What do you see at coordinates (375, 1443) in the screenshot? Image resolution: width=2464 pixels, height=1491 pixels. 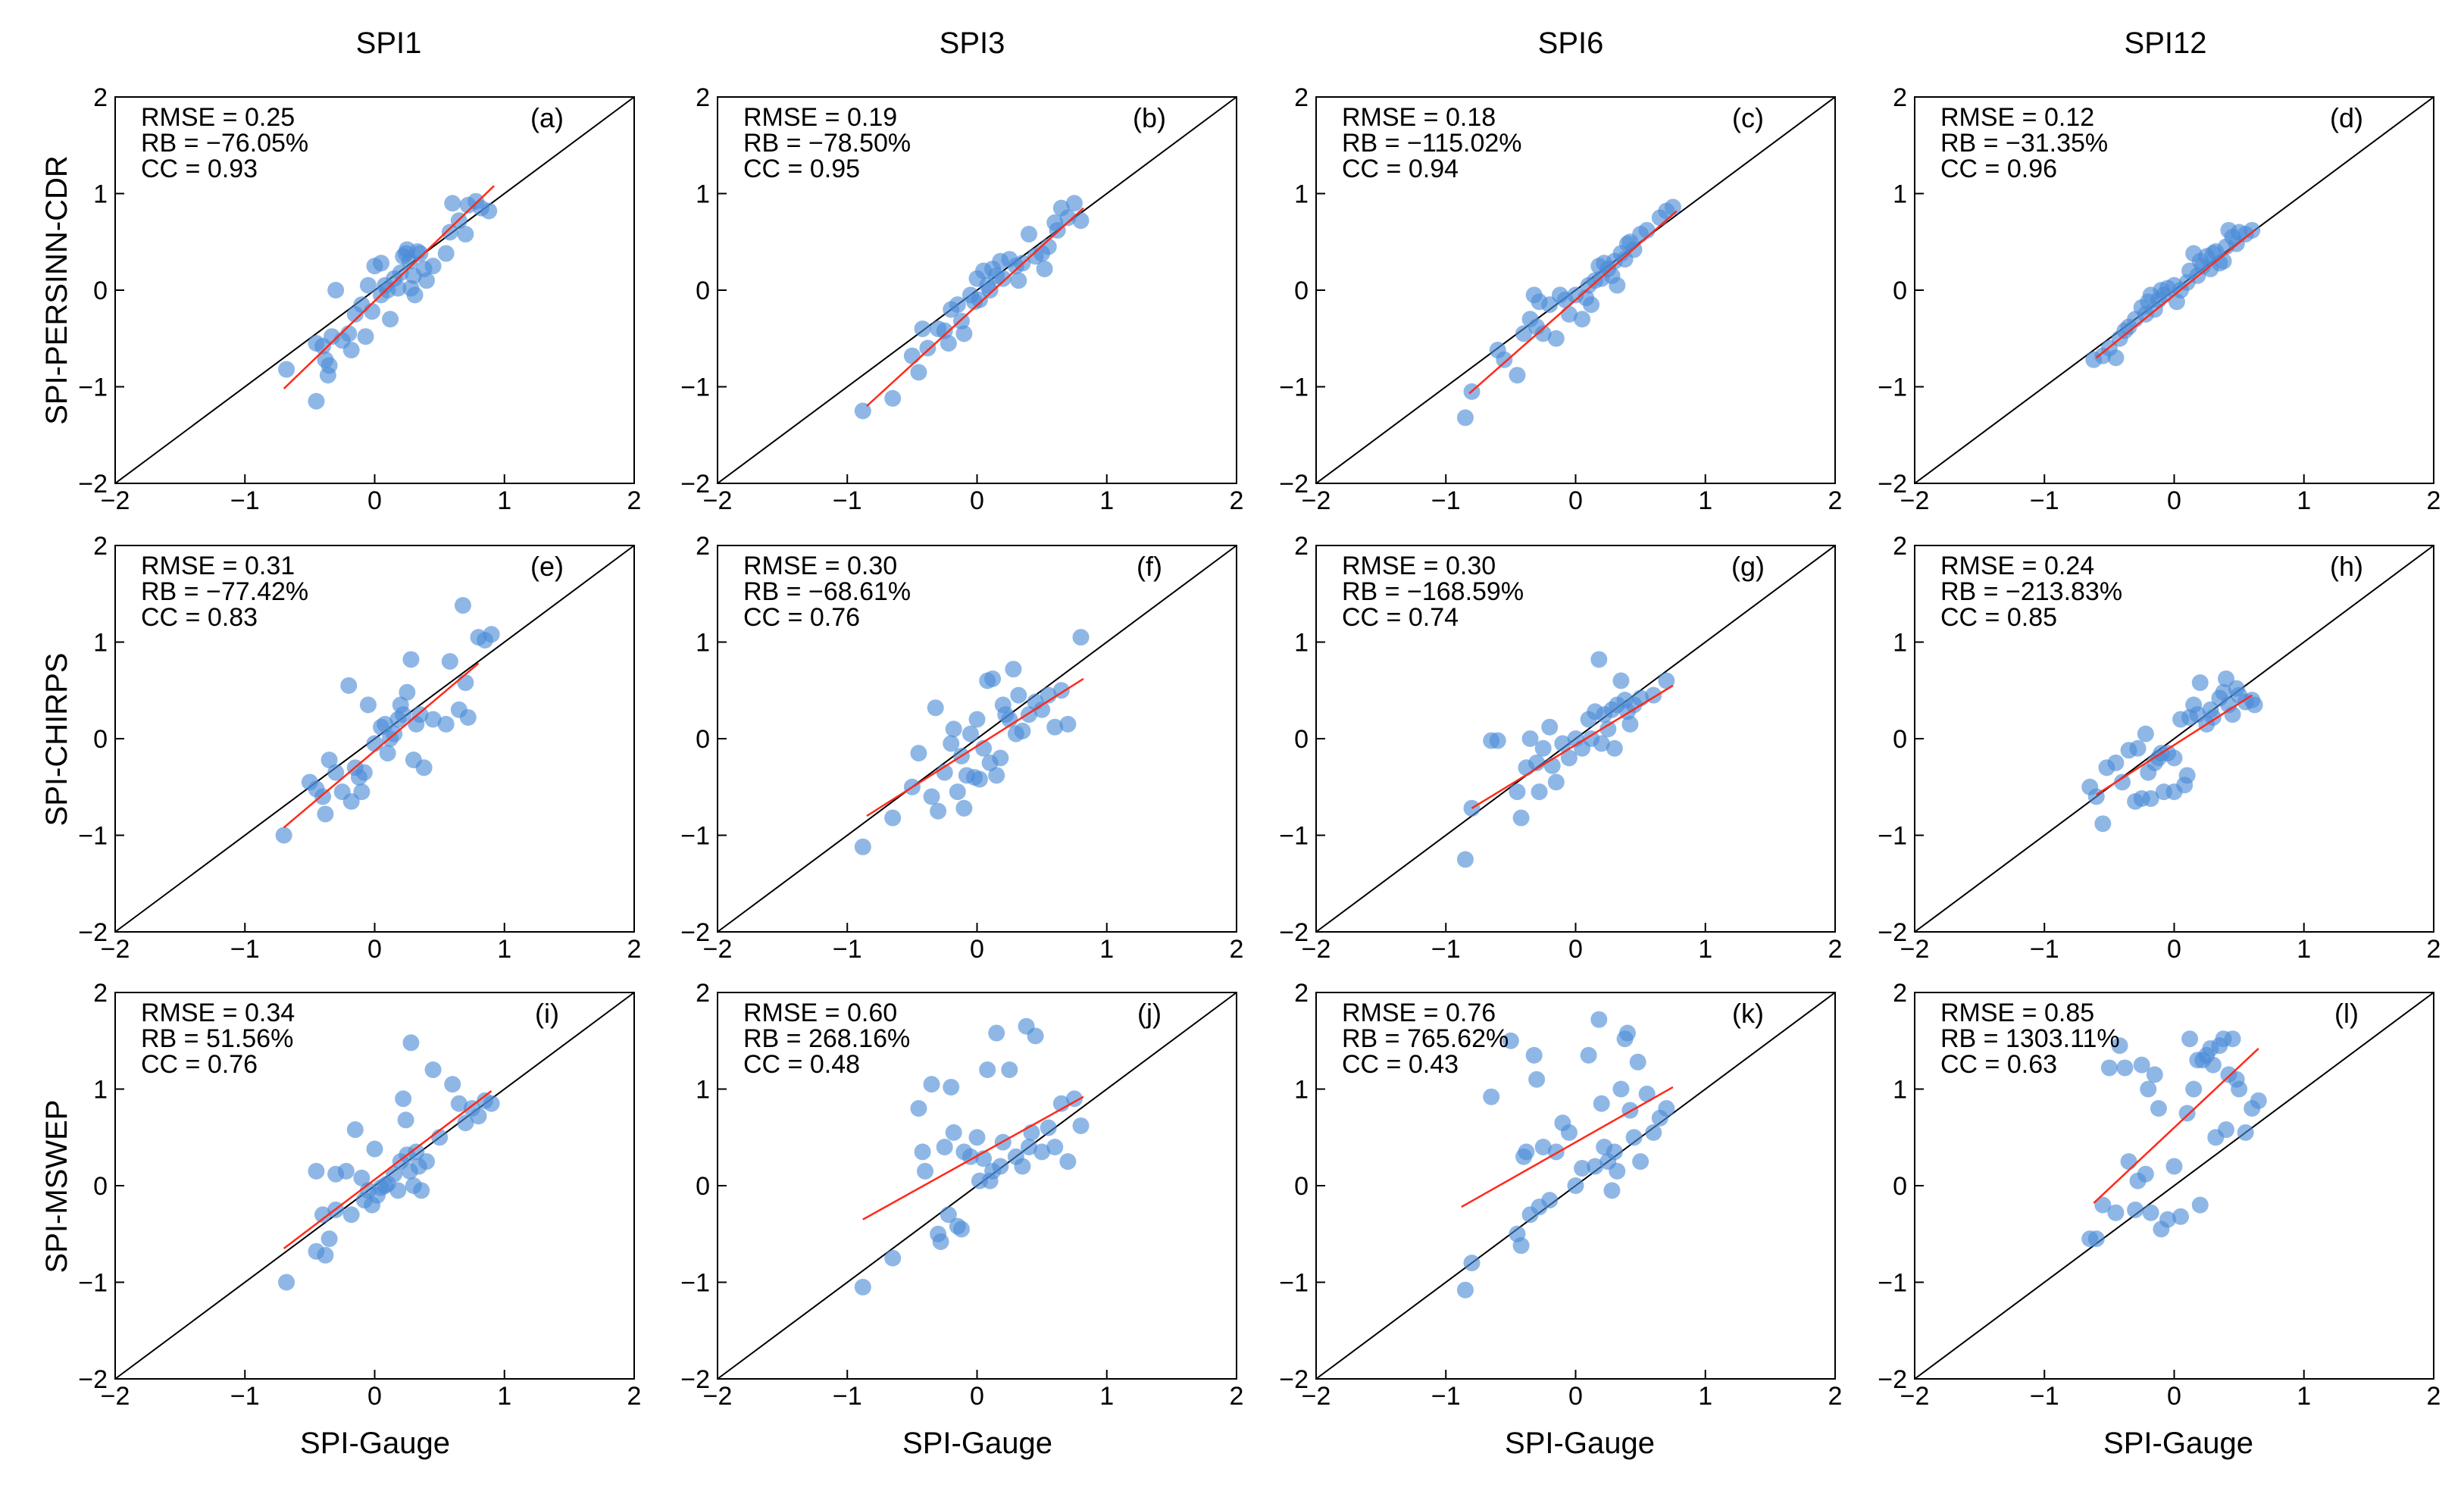 I see `x-axis-label-col1: SPI-Gauge` at bounding box center [375, 1443].